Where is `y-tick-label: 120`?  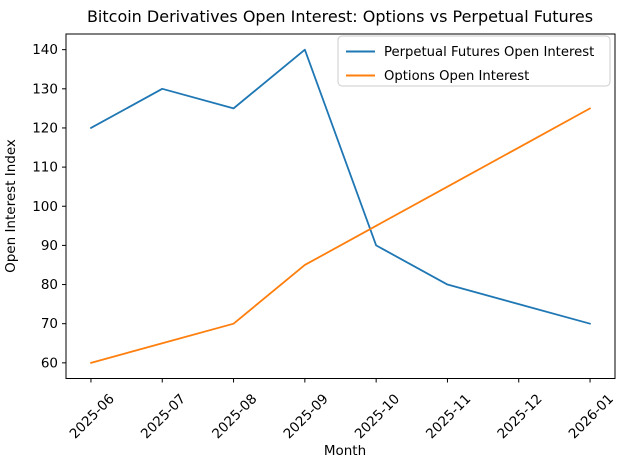 y-tick-label: 120 is located at coordinates (45, 128).